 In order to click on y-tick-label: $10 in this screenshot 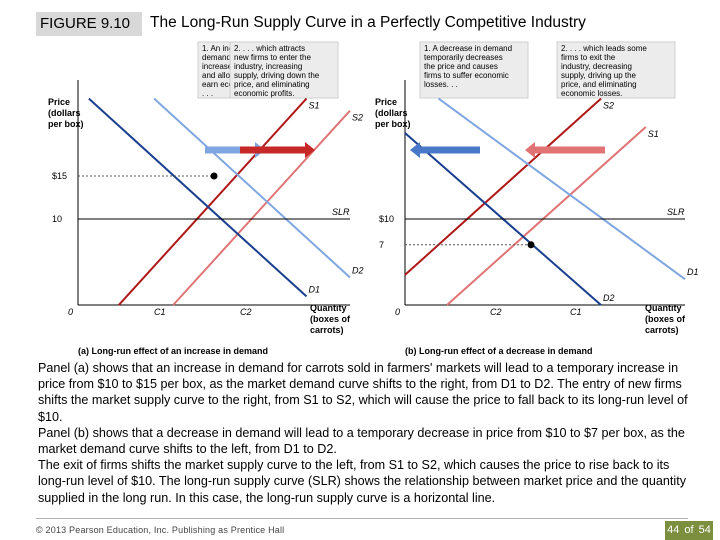, I will do `click(386, 219)`.